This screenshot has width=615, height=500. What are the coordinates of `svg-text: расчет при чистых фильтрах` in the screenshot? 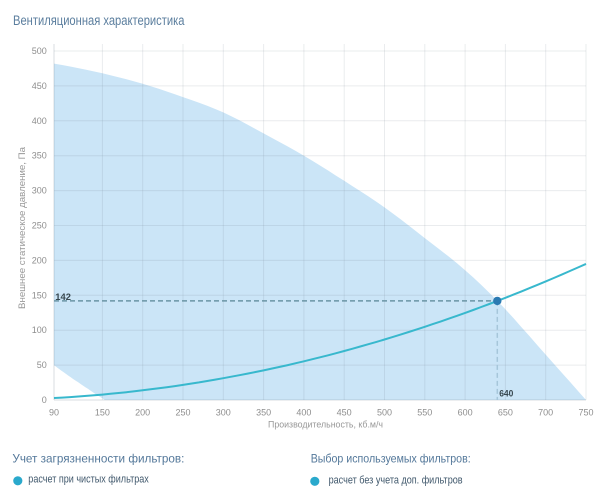 It's located at (88, 480).